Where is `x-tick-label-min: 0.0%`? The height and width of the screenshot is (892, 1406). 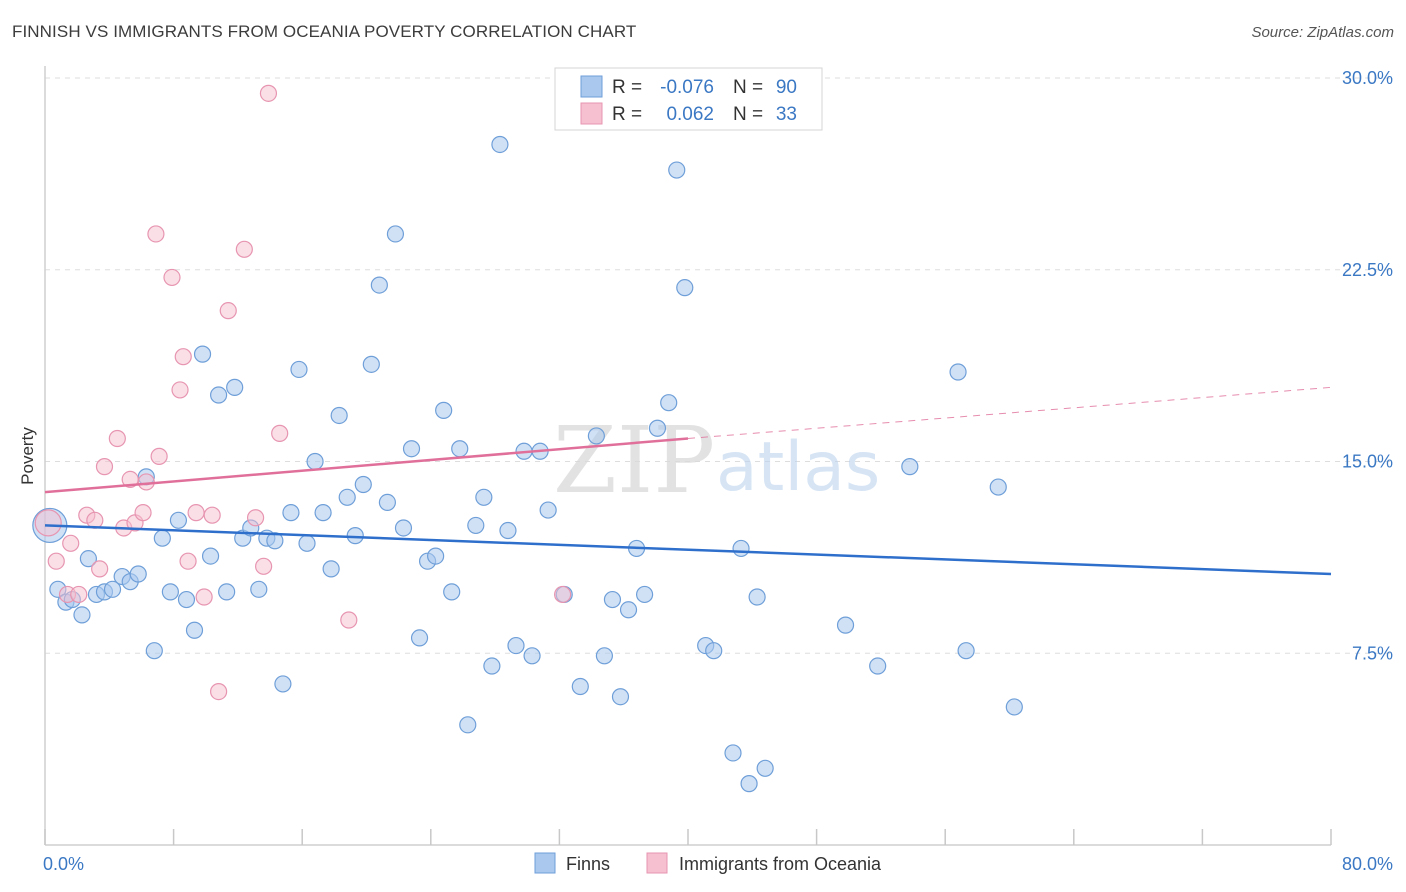 x-tick-label-min: 0.0% is located at coordinates (63, 864).